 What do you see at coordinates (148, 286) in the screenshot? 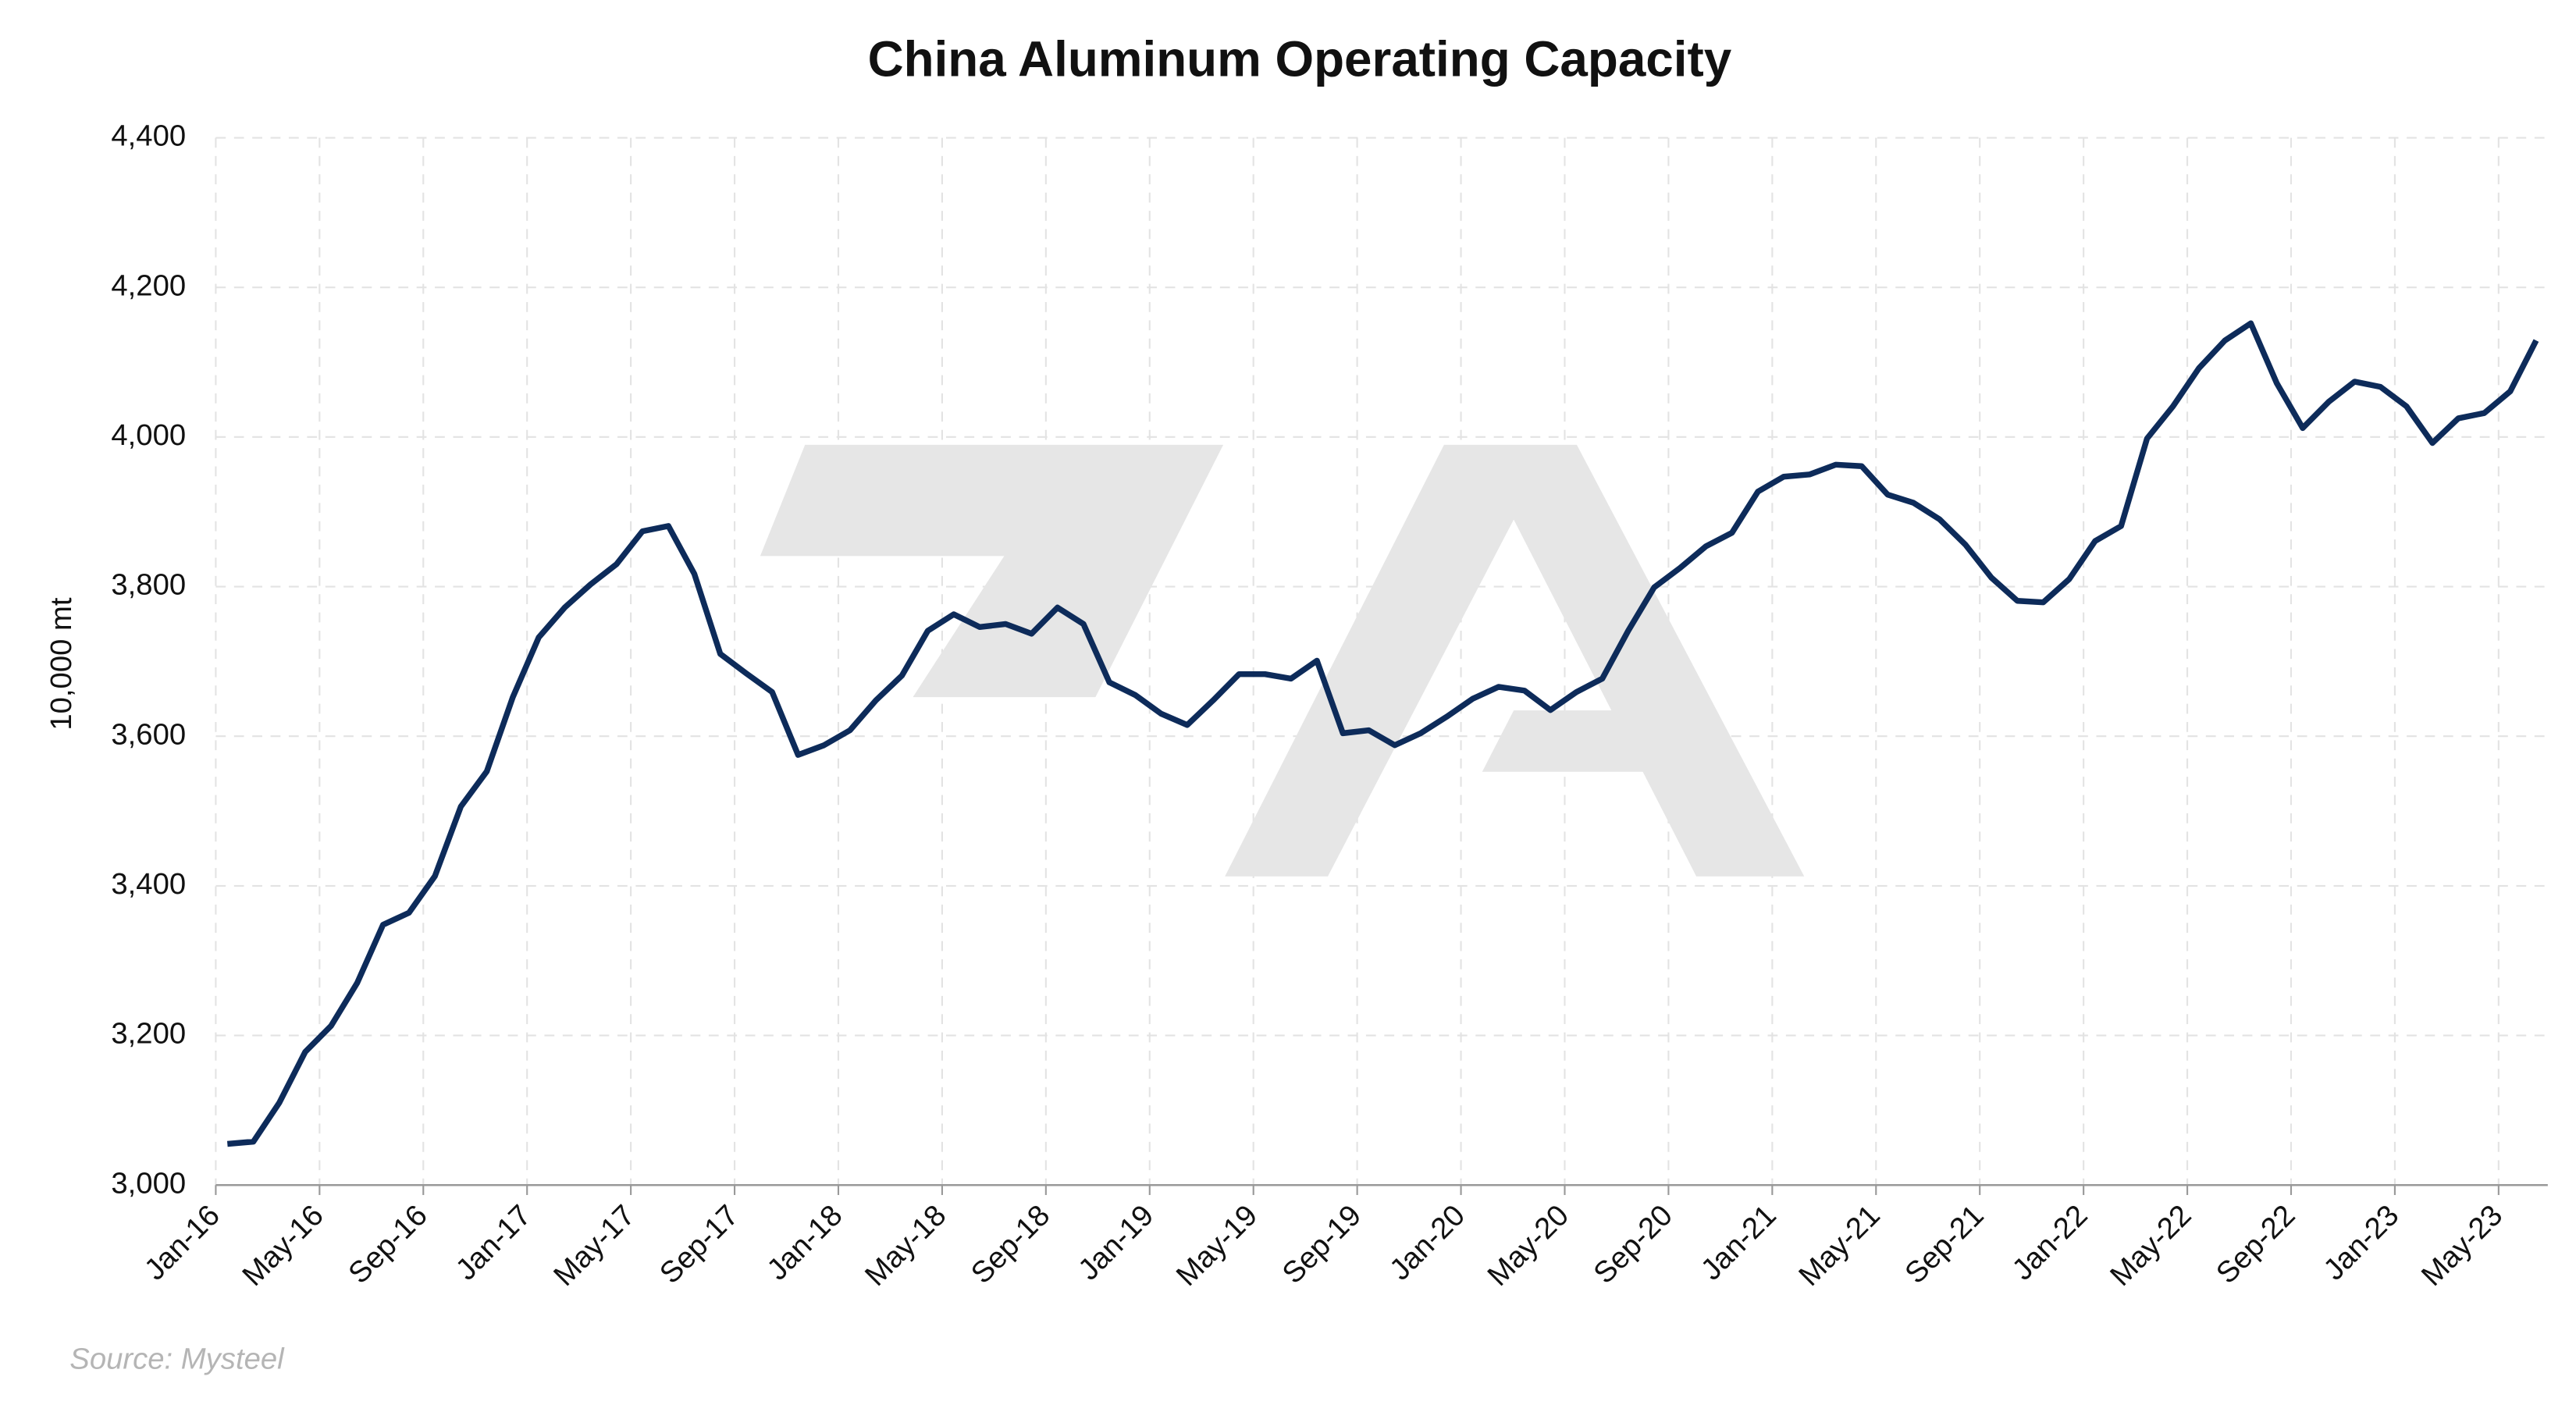
I see `y-tick-label: 4,200` at bounding box center [148, 286].